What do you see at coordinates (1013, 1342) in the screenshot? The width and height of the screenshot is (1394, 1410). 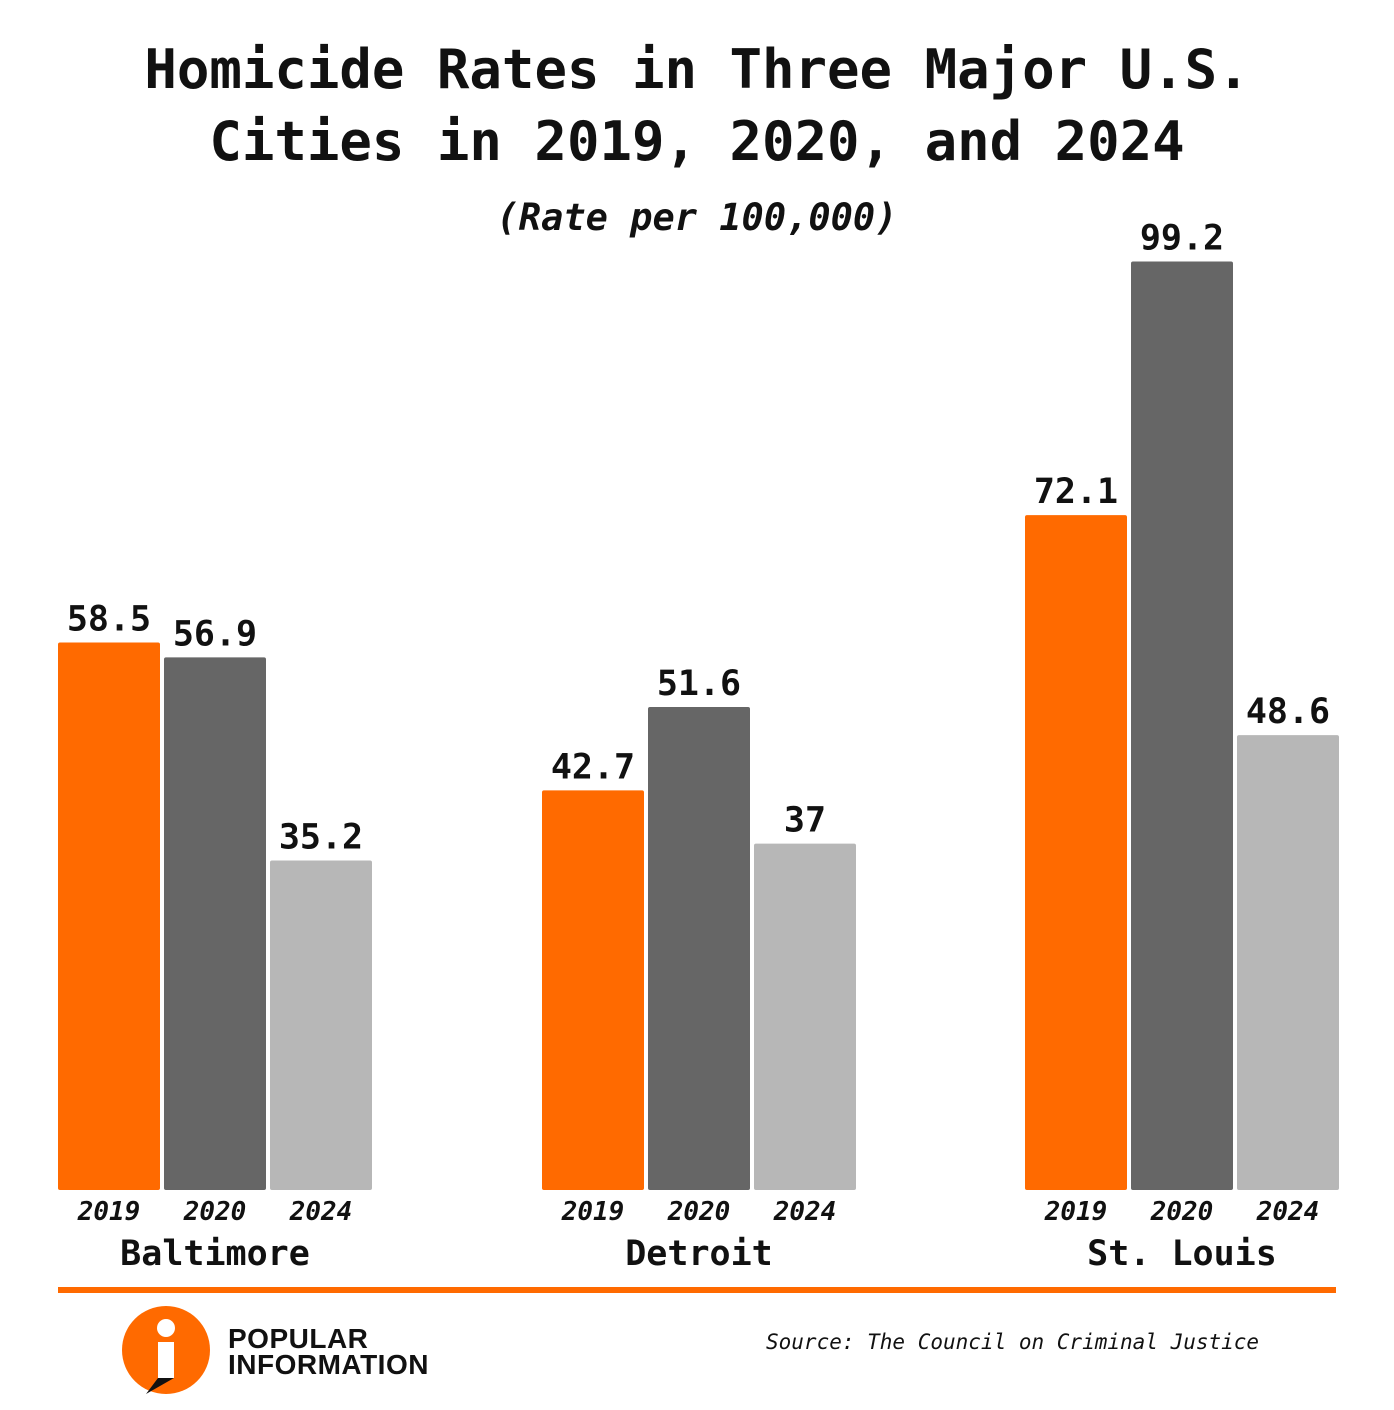 I see `source-note: Source: The Council on Criminal Justice` at bounding box center [1013, 1342].